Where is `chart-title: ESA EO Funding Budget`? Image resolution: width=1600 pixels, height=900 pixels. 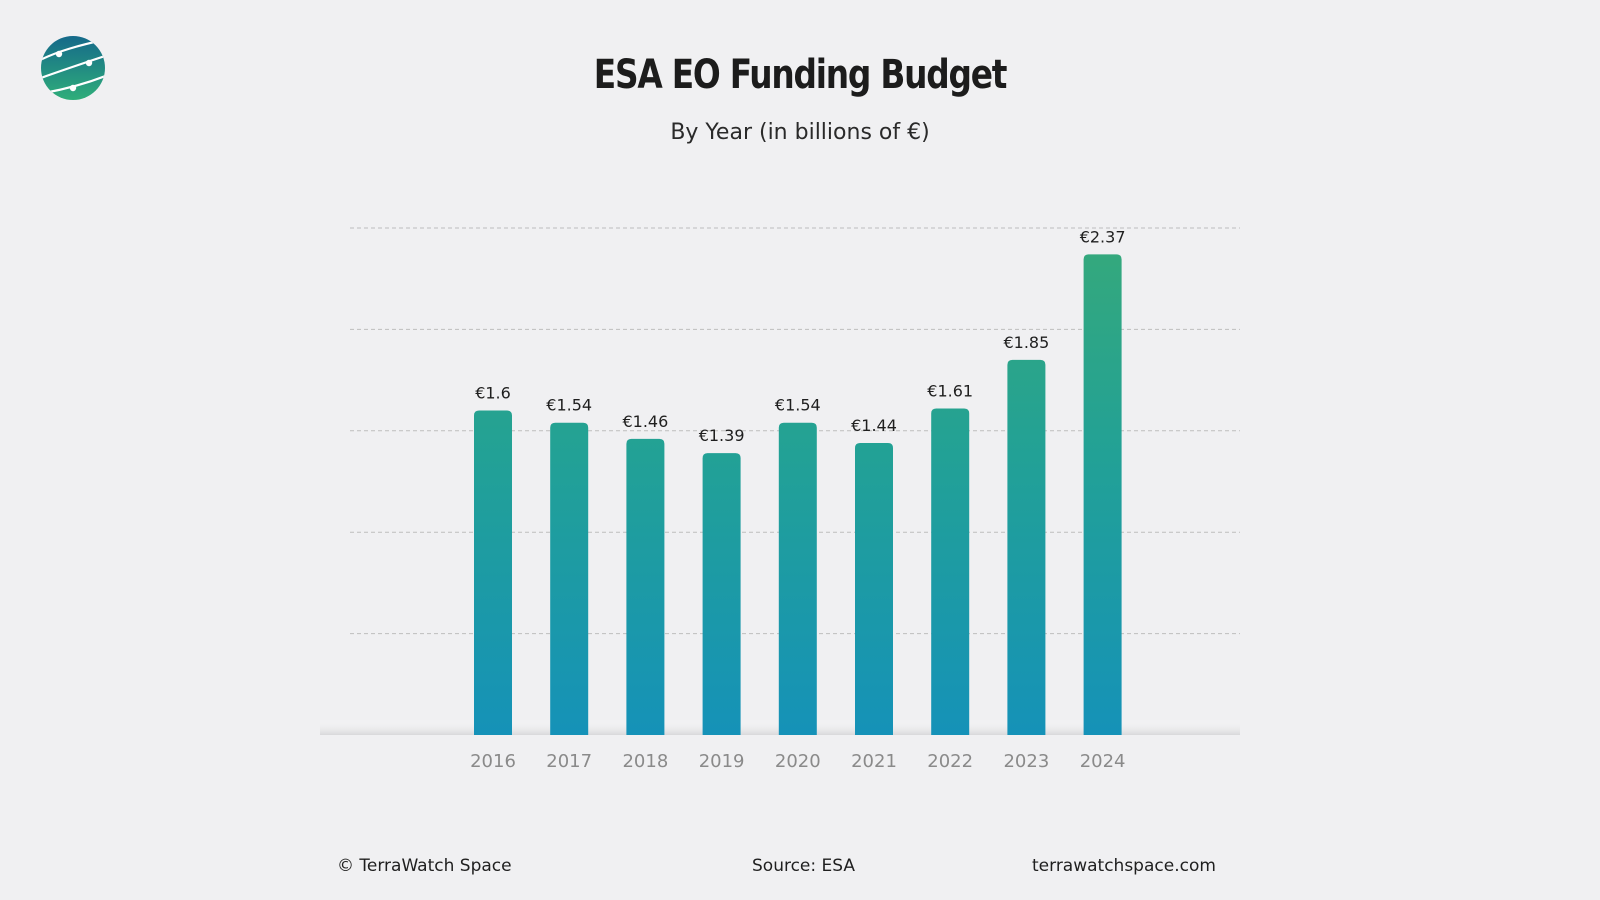 chart-title: ESA EO Funding Budget is located at coordinates (800, 75).